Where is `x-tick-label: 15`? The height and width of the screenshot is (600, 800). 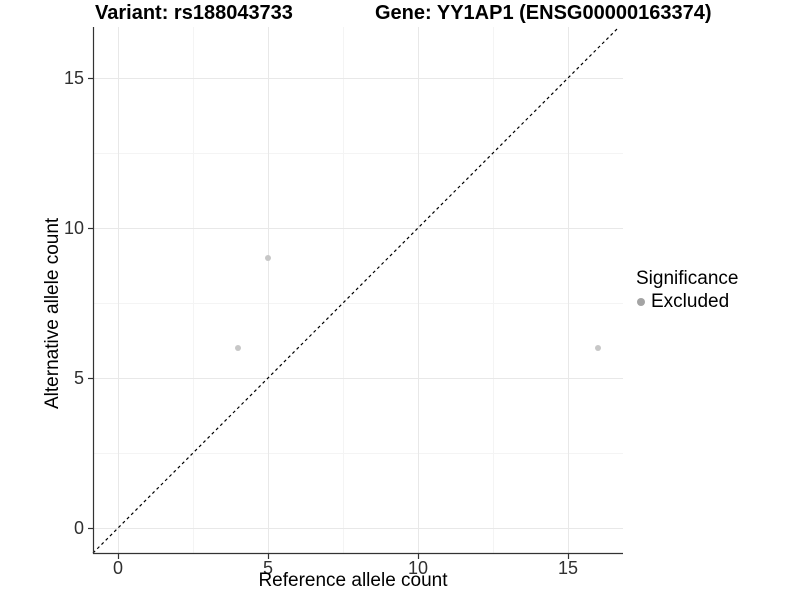 x-tick-label: 15 is located at coordinates (568, 568).